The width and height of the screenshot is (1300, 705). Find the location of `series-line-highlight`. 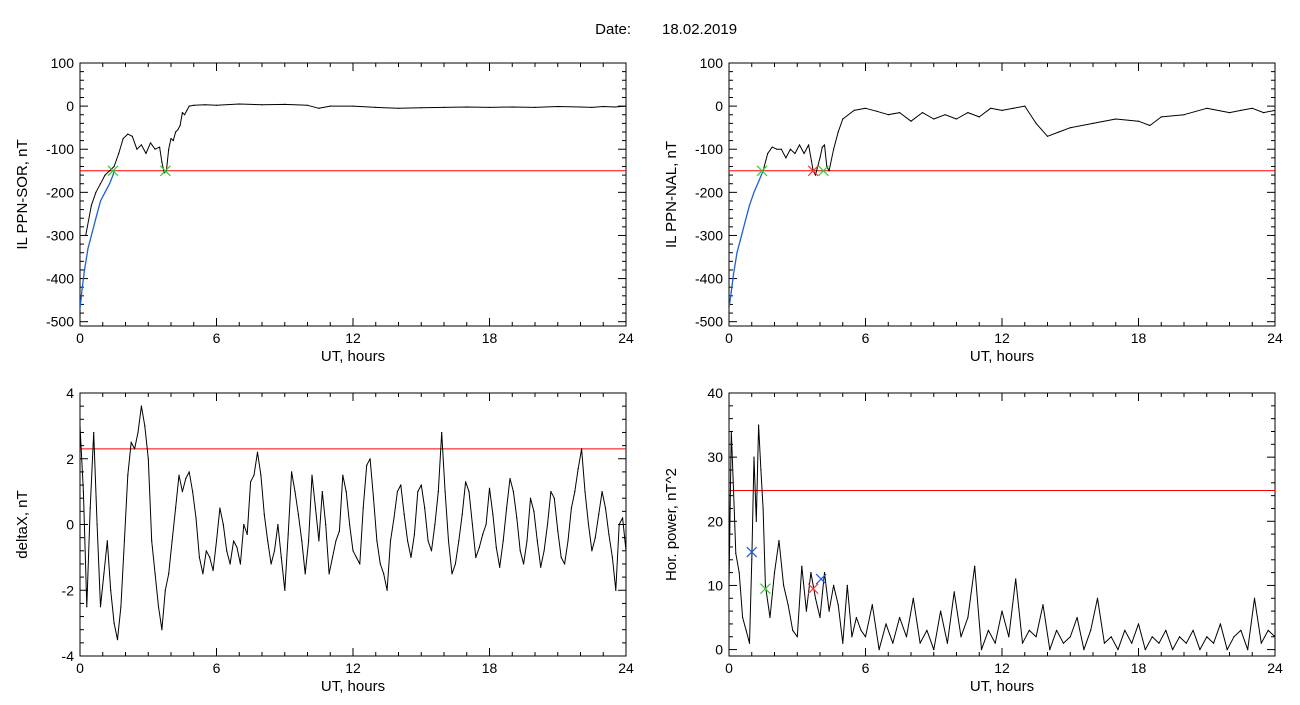

series-line-highlight is located at coordinates (97, 239).